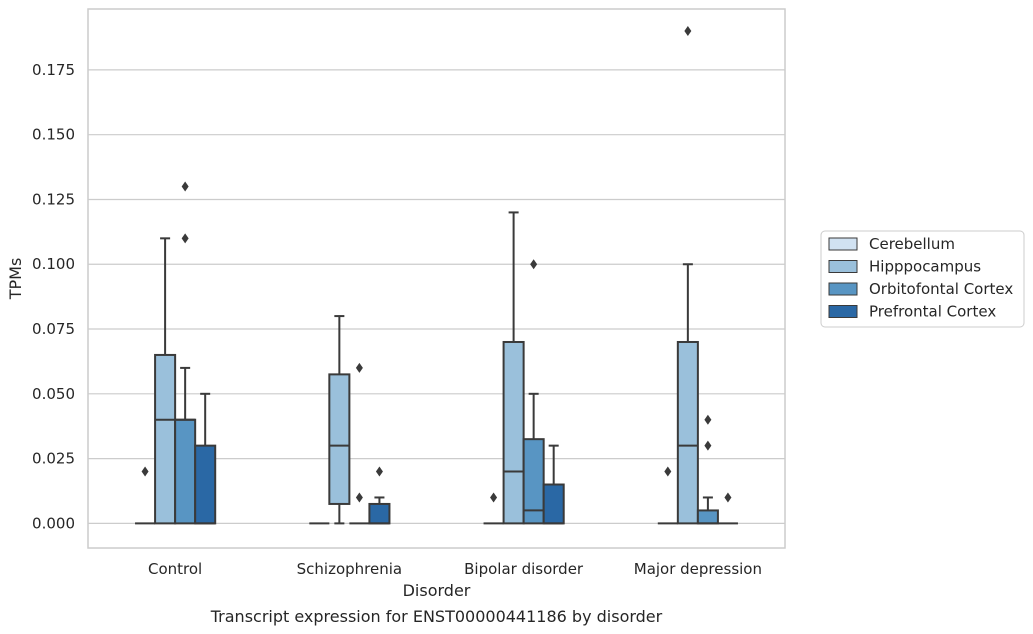 This screenshot has width=1033, height=634. What do you see at coordinates (15, 279) in the screenshot?
I see `y-axis-title: TPMs` at bounding box center [15, 279].